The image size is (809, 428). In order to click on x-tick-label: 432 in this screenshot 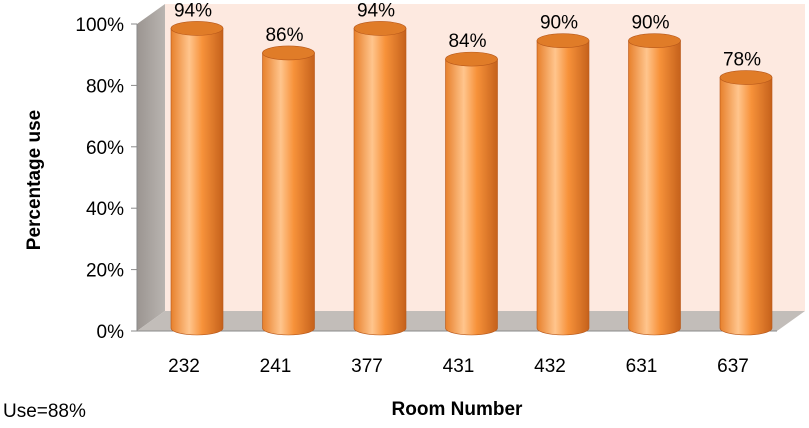, I will do `click(550, 366)`.